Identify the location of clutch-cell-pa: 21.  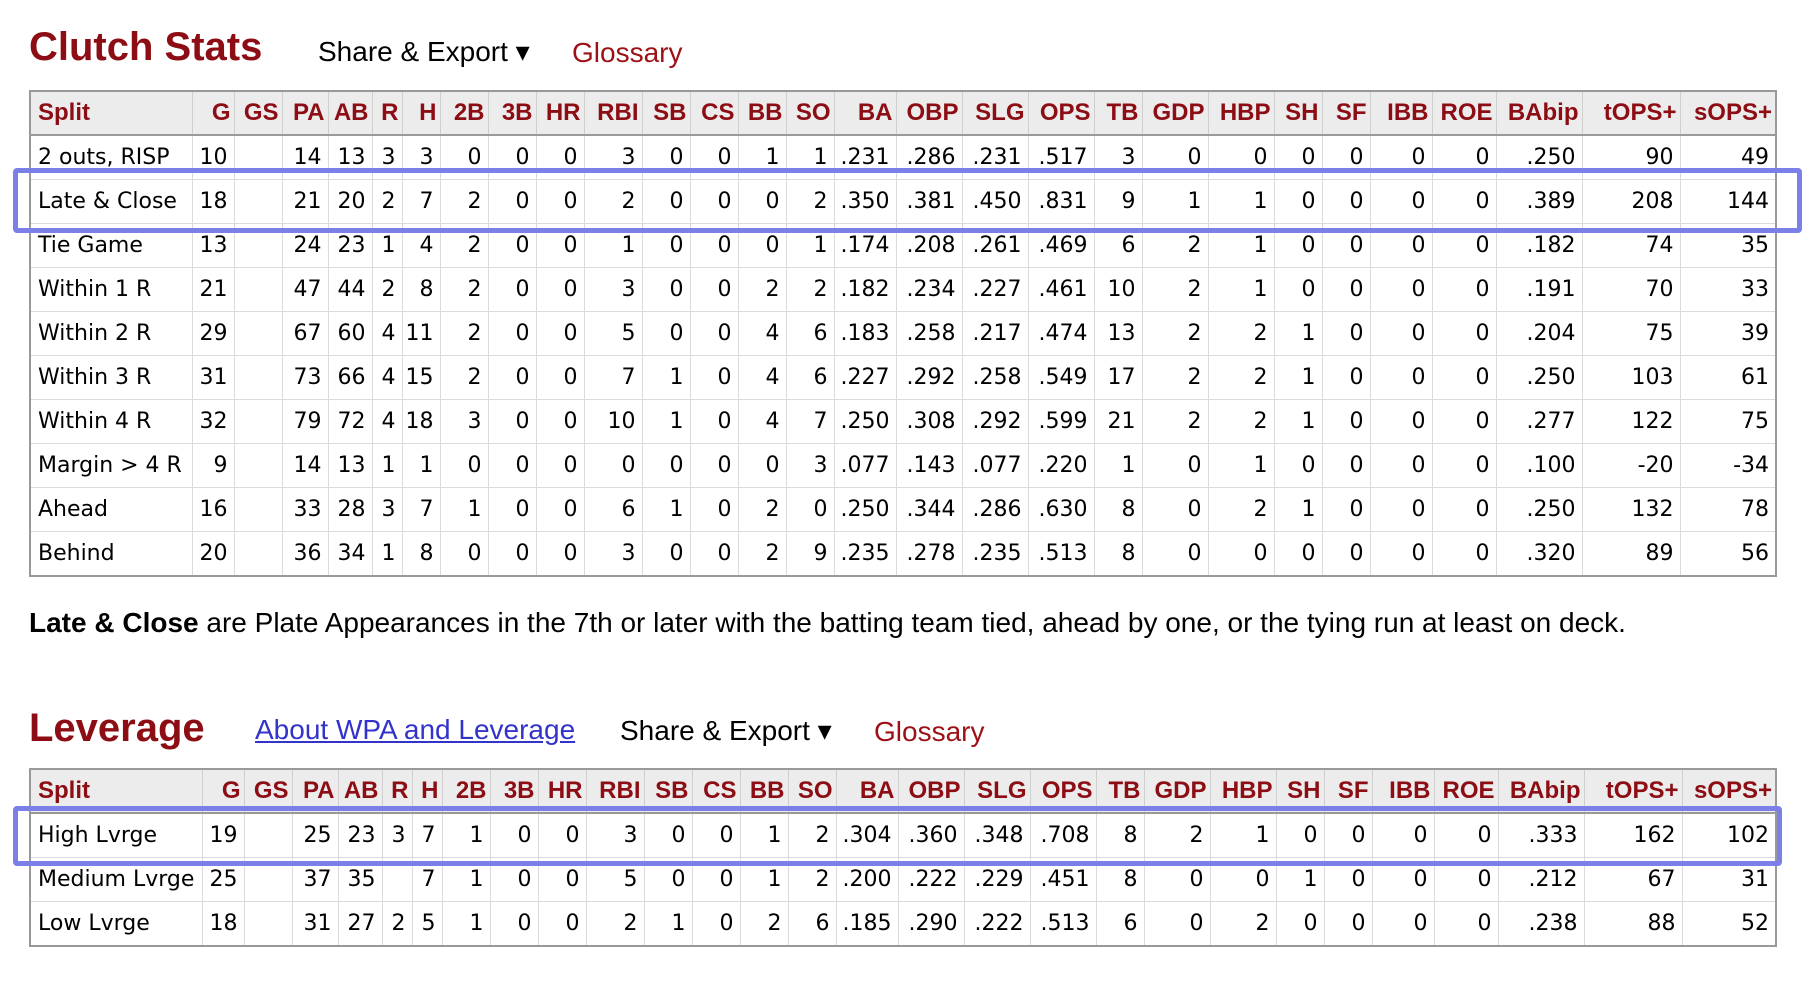
(305, 201).